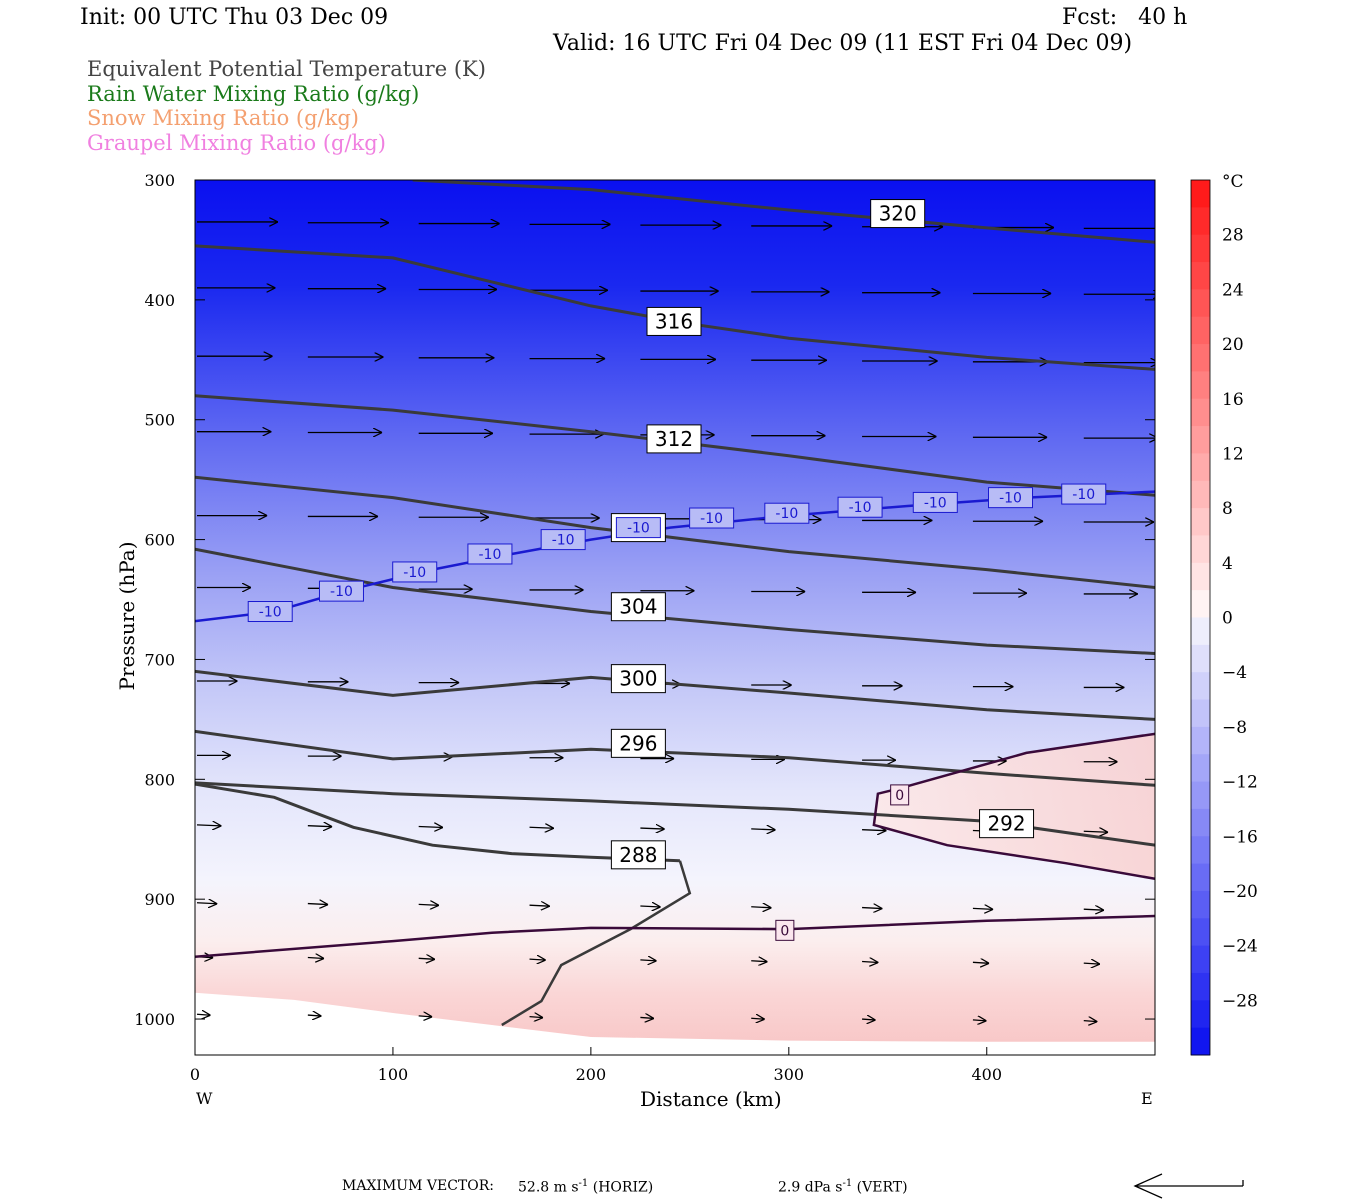 The height and width of the screenshot is (1200, 1350). I want to click on x-tick-label: 0, so click(195, 1074).